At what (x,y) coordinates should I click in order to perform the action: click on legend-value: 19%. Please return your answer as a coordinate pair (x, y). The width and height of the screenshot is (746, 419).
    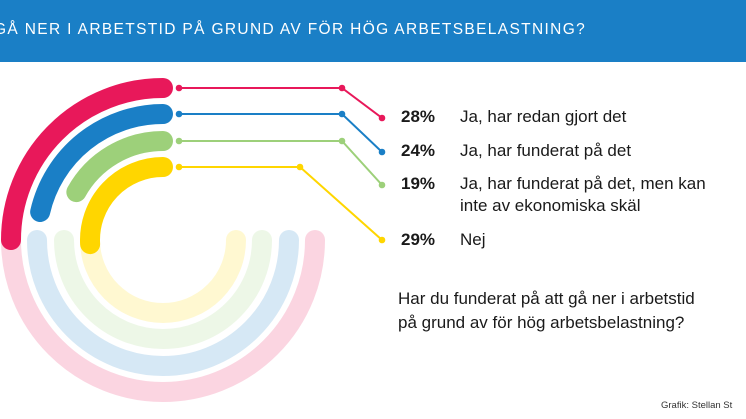
    Looking at the image, I should click on (418, 183).